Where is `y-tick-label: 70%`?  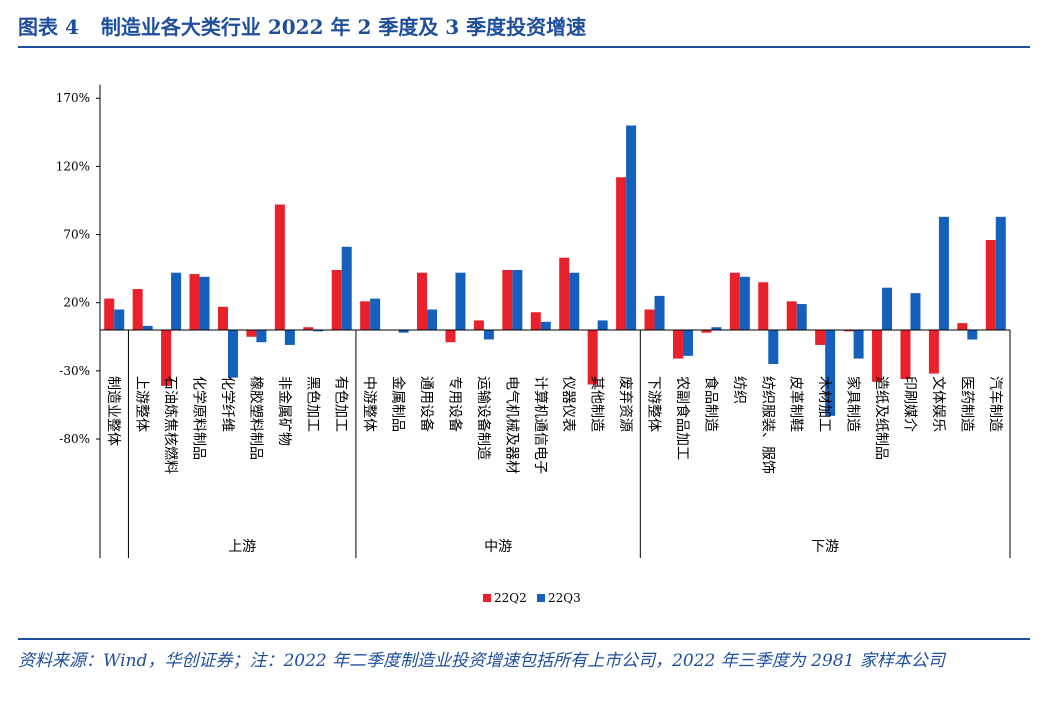
y-tick-label: 70% is located at coordinates (76, 235).